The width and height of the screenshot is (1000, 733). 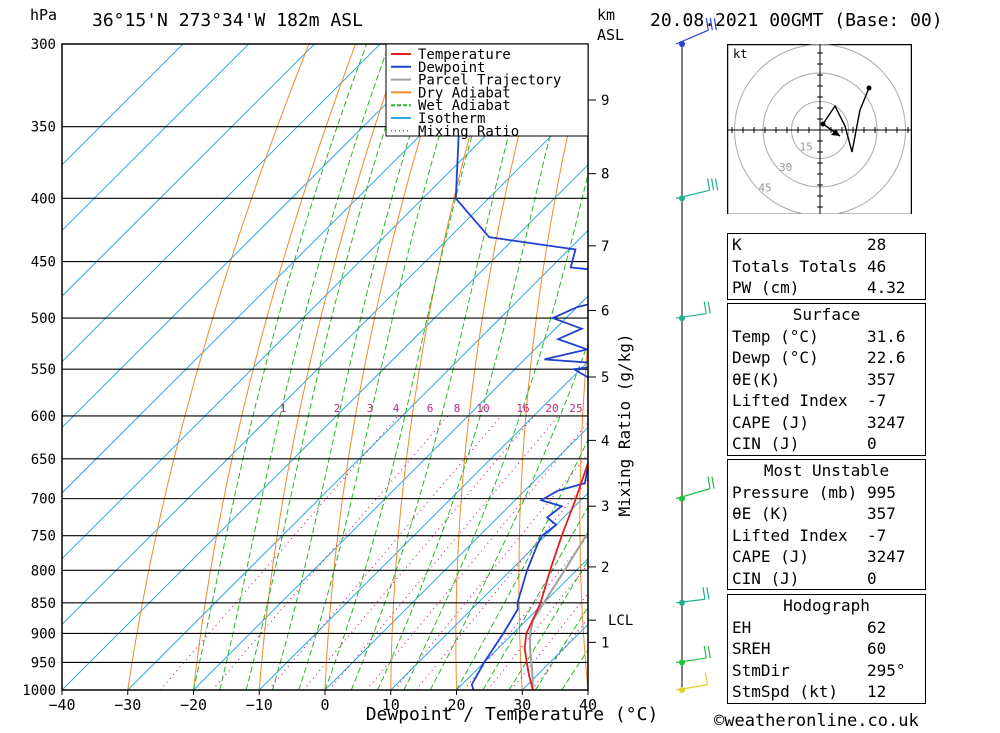 I want to click on mixing-ratio-label: 1, so click(x=283, y=408).